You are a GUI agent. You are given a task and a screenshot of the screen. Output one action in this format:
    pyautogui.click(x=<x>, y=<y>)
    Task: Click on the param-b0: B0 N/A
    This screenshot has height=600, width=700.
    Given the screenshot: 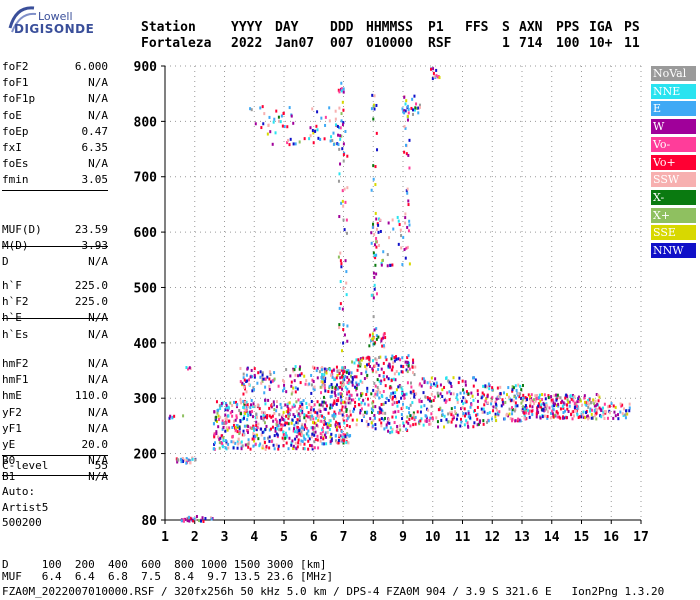 What is the action you would take?
    pyautogui.click(x=55, y=461)
    